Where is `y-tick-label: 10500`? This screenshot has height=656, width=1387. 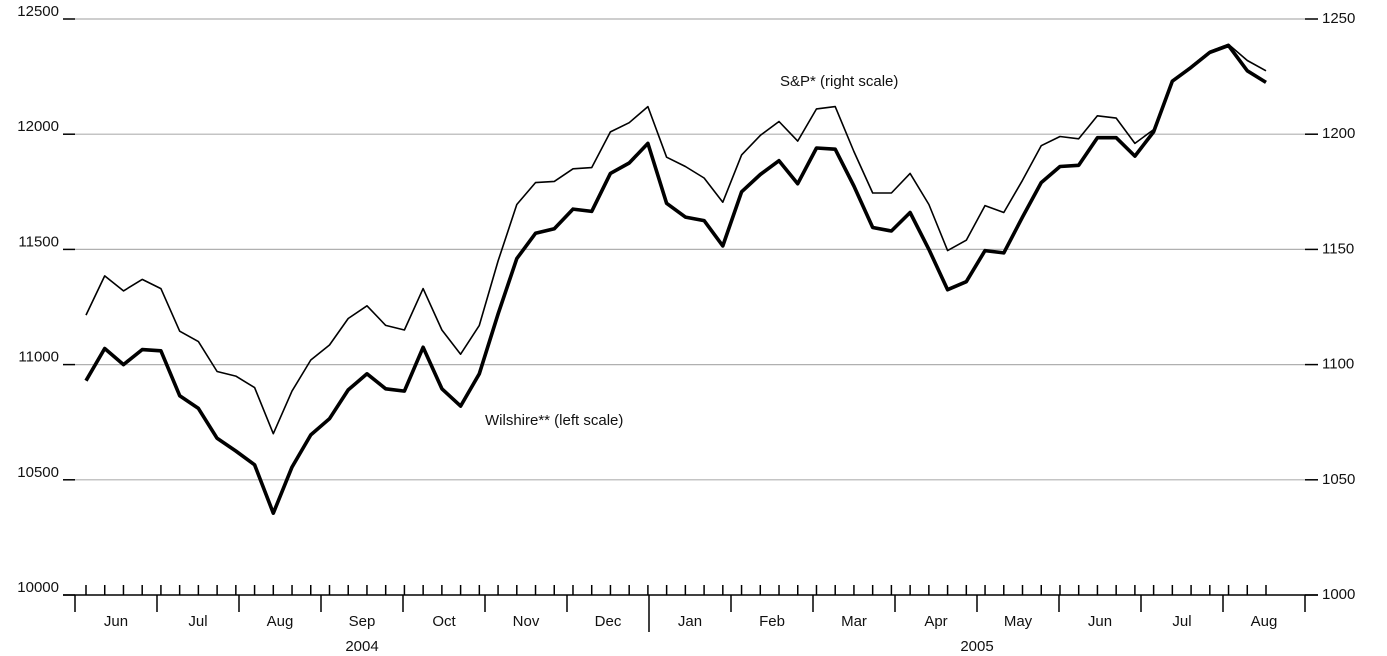 y-tick-label: 10500 is located at coordinates (38, 472).